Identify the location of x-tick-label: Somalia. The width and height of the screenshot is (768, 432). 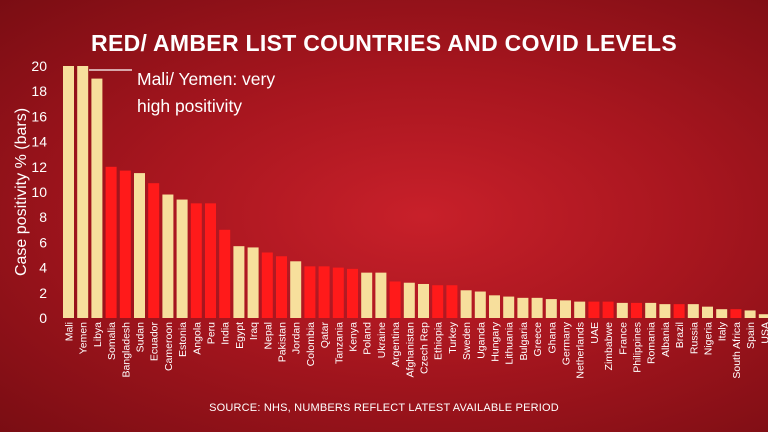
(112, 341).